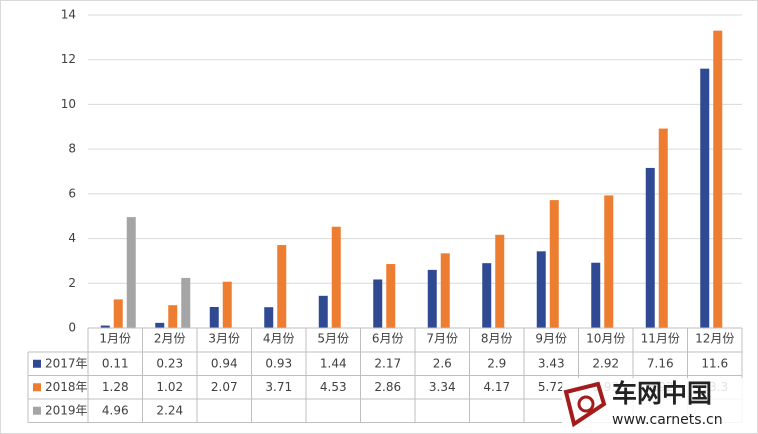  Describe the element at coordinates (714, 339) in the screenshot. I see `x-tick-label: 12月份` at that location.